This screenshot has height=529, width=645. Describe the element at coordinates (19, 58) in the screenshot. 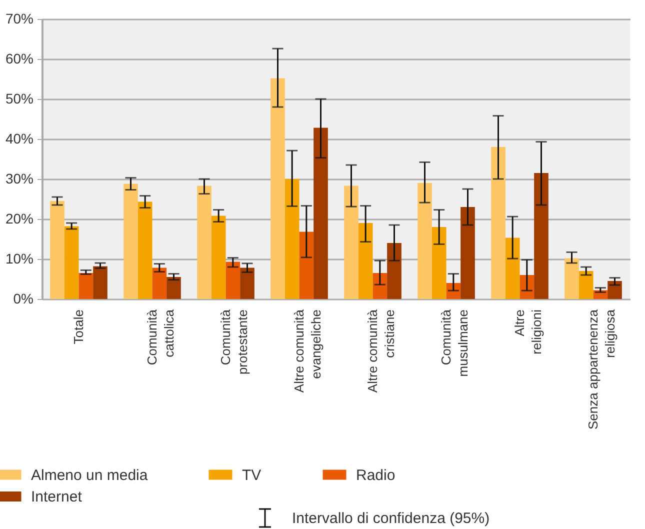

I see `y-tick-label: 60%` at that location.